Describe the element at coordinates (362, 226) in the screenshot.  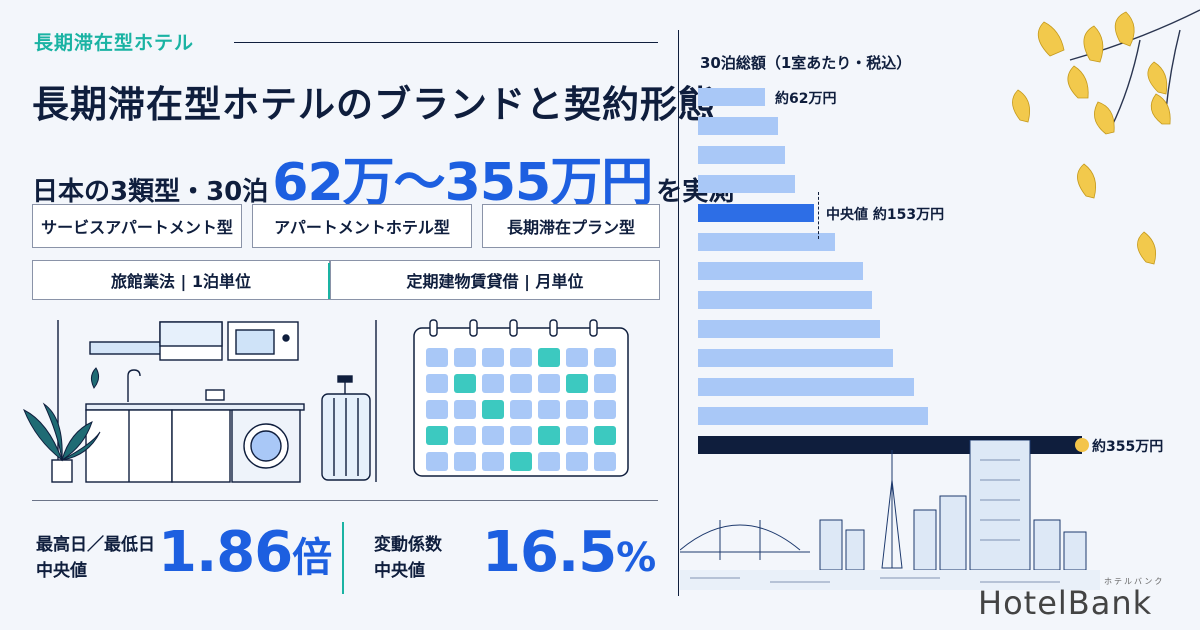
I see `type-apartment-hotel: アパートメントホテル型` at that location.